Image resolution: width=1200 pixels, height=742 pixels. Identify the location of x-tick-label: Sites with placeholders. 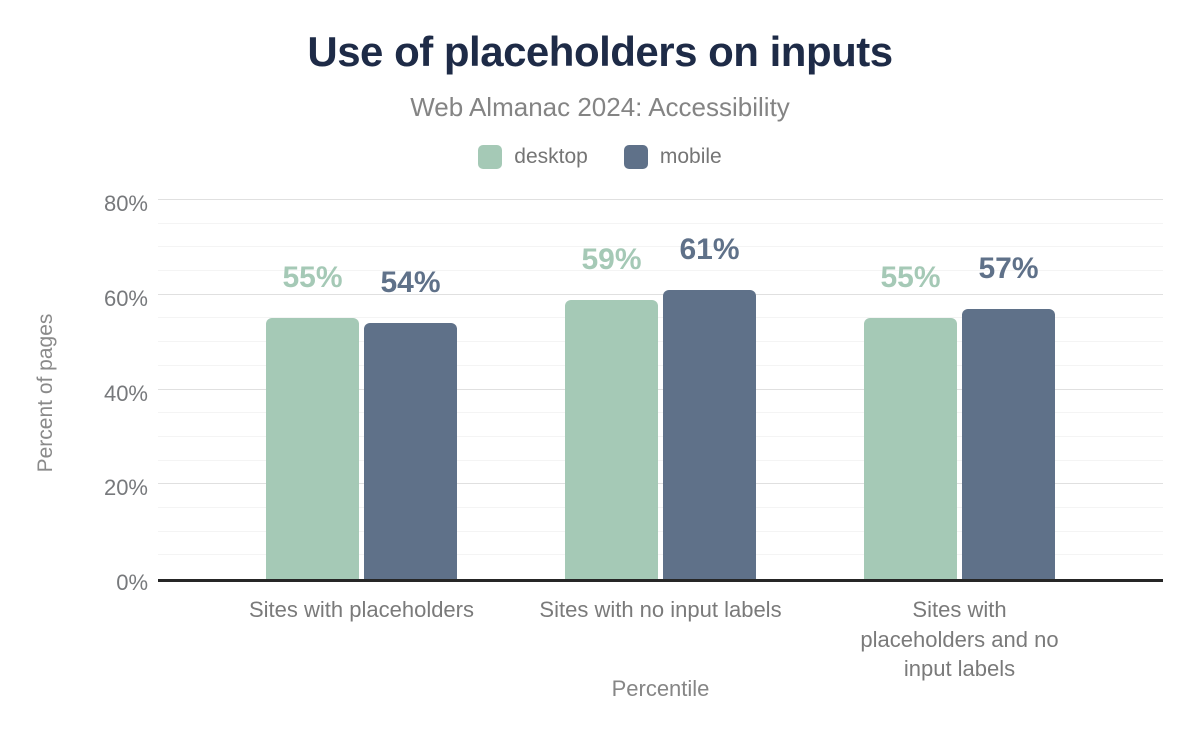
(361, 609).